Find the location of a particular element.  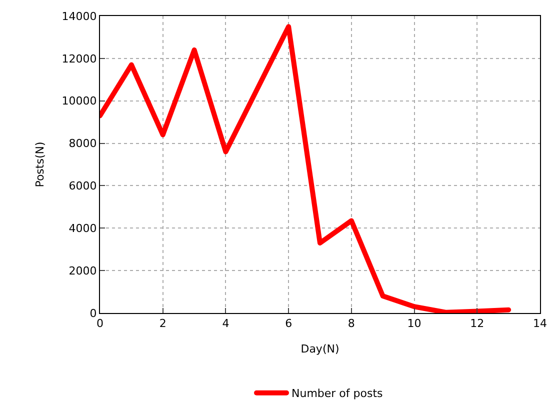

x-tick-label: 8 is located at coordinates (351, 323).